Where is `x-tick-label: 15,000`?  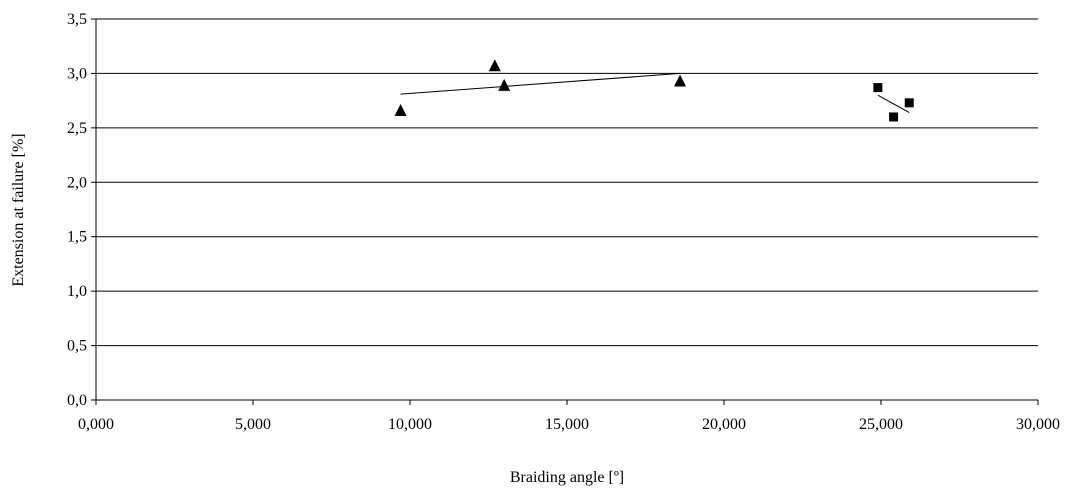 x-tick-label: 15,000 is located at coordinates (567, 424).